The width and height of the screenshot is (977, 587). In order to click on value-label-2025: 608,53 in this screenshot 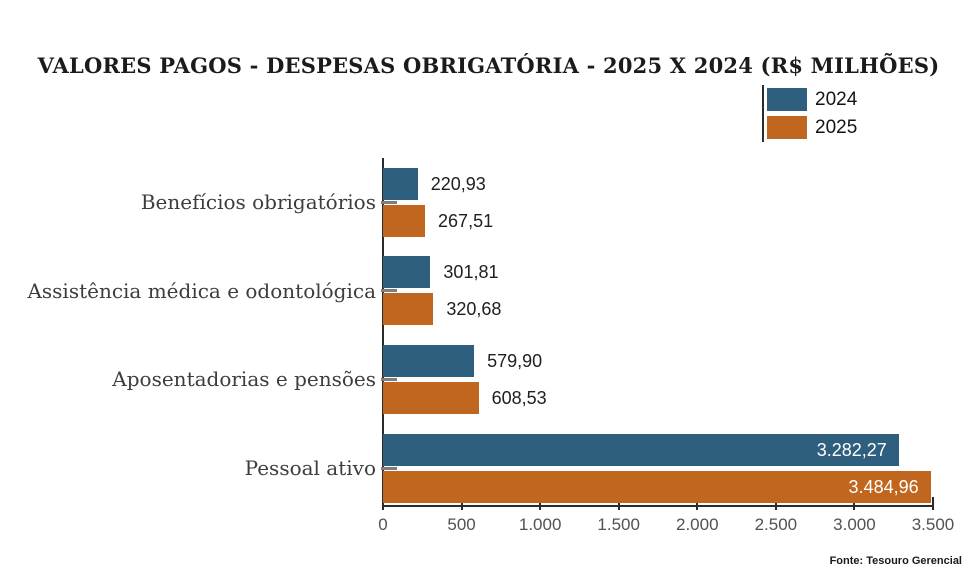, I will do `click(519, 397)`.